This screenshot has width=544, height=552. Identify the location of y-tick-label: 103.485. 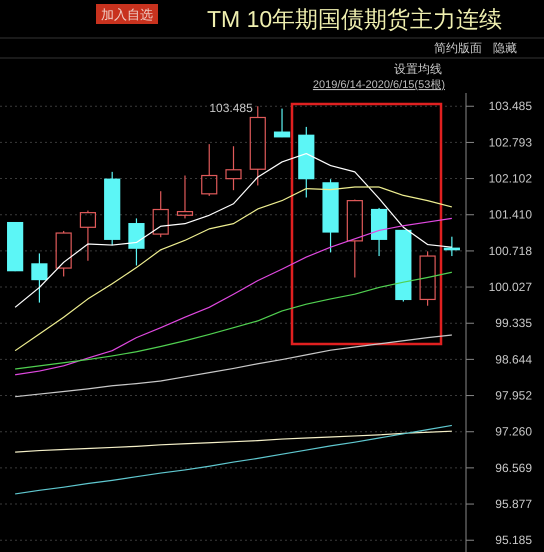
(510, 106).